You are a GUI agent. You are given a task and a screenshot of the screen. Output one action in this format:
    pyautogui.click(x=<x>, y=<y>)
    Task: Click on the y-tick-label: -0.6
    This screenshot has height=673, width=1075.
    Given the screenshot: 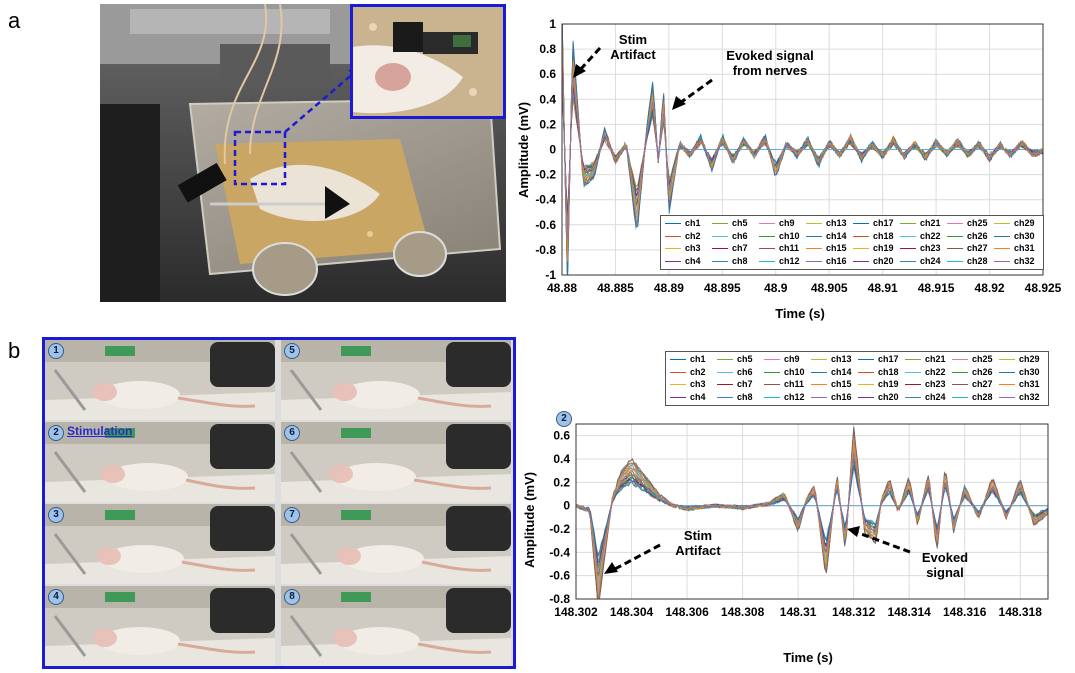 What is the action you would take?
    pyautogui.click(x=545, y=225)
    